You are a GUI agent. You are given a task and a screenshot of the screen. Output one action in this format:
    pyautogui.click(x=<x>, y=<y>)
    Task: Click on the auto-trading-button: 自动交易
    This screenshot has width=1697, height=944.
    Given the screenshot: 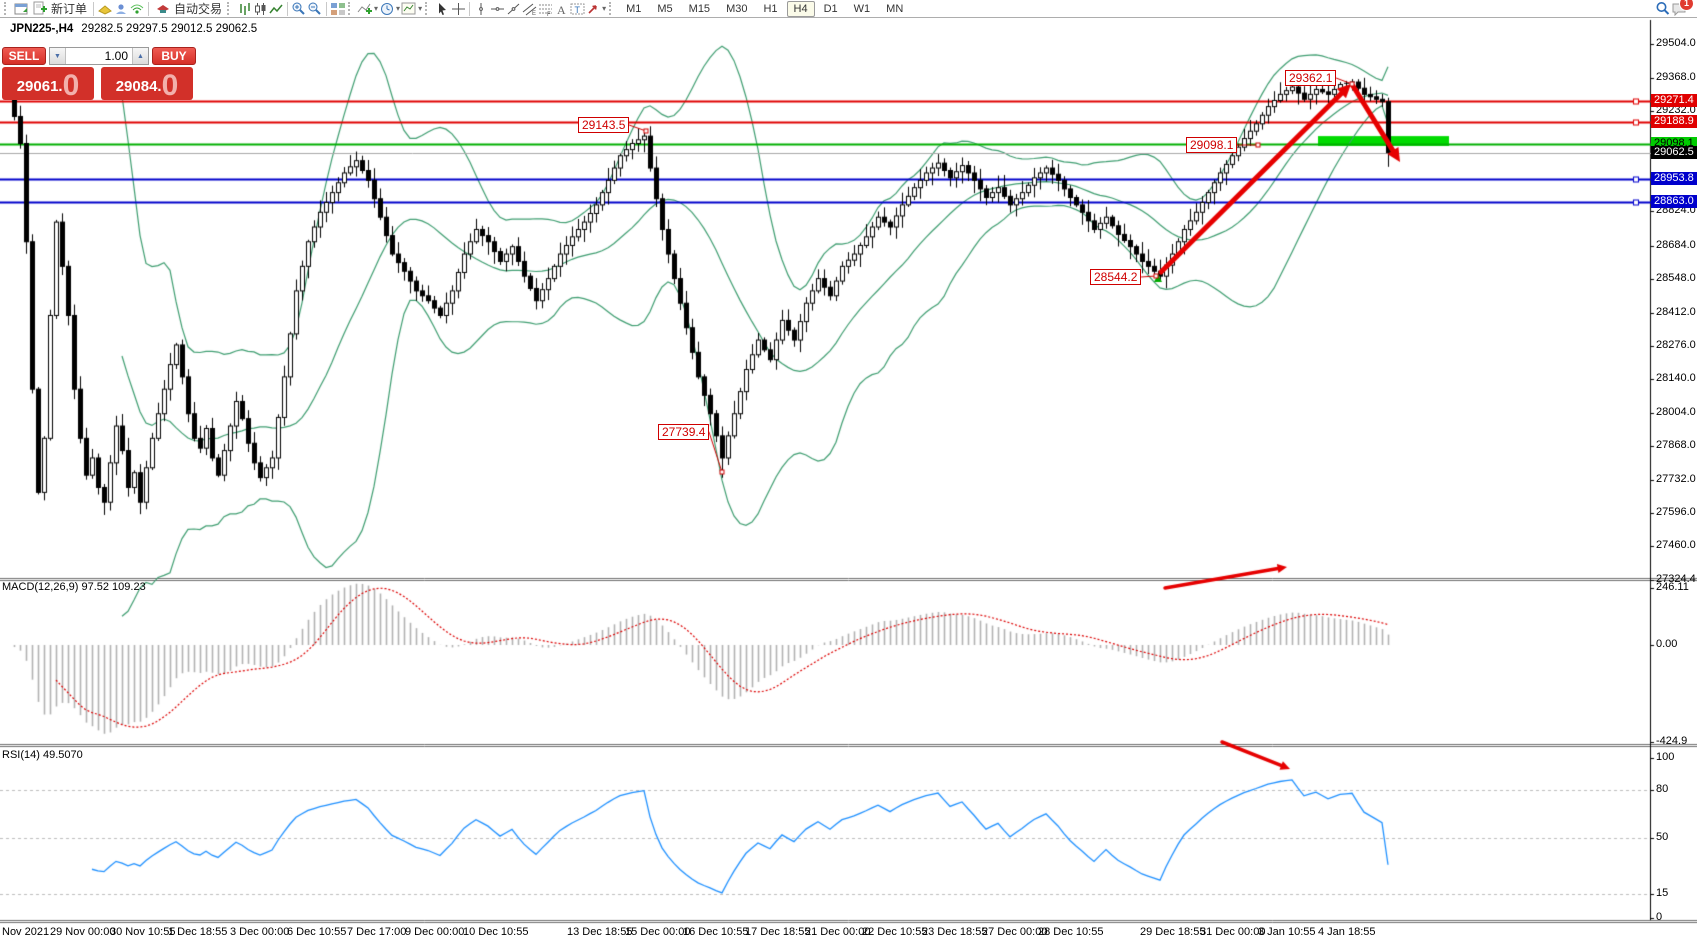 What is the action you would take?
    pyautogui.click(x=188, y=9)
    